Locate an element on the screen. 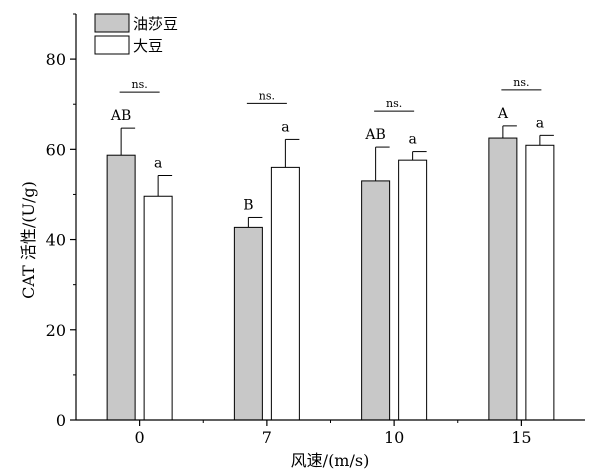  y-tick-label: 80 is located at coordinates (56, 59).